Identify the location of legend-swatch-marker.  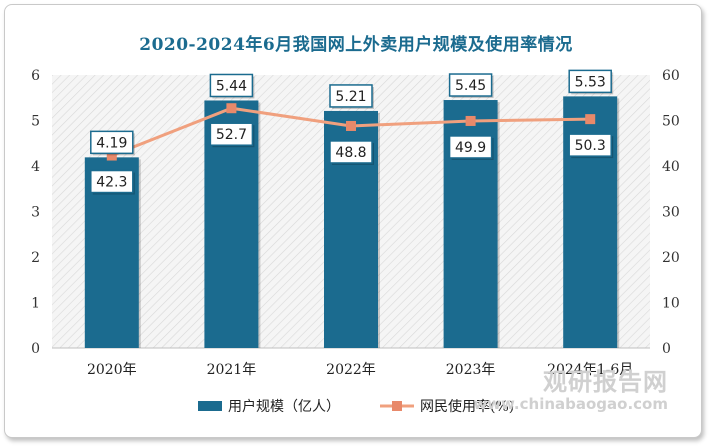
(397, 406).